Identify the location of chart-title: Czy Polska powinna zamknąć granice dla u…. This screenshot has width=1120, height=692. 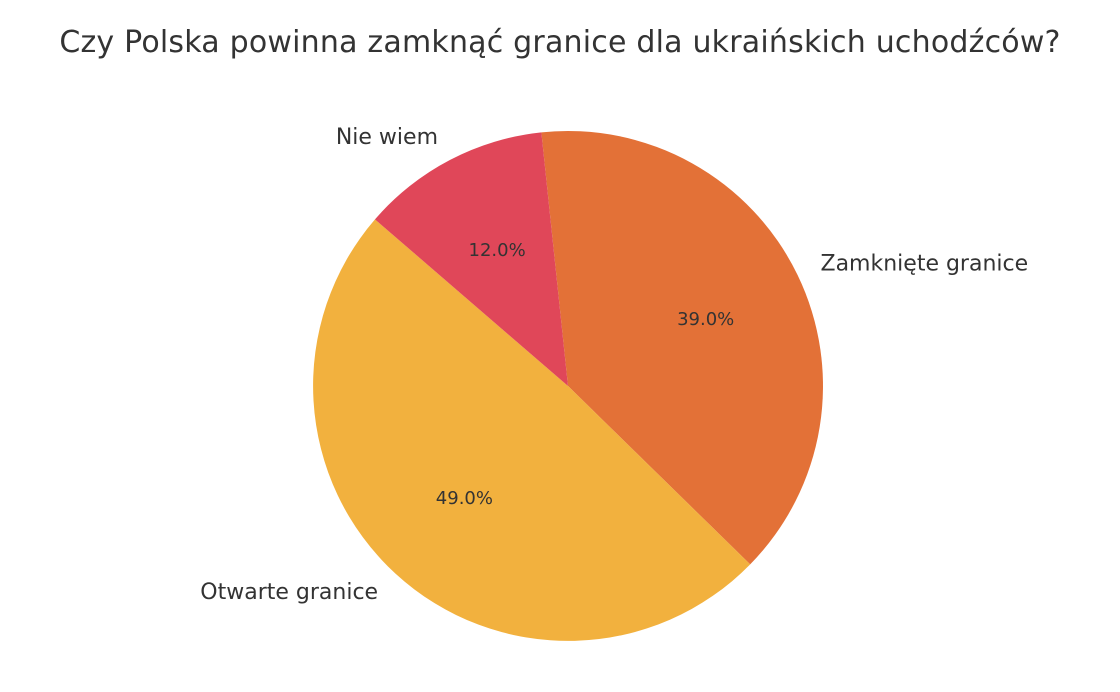
(560, 42).